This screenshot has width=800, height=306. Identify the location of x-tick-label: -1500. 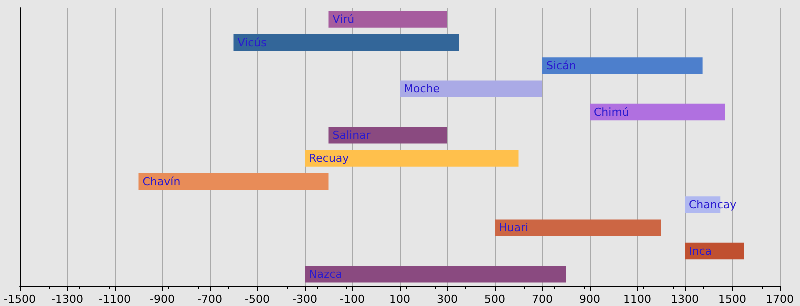
(20, 299).